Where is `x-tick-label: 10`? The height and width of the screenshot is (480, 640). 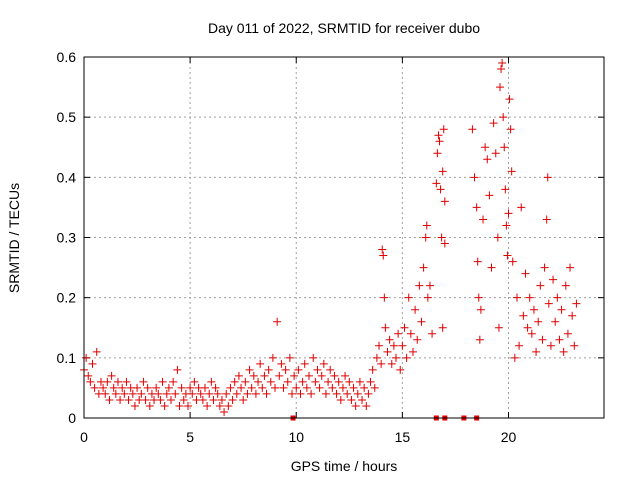
x-tick-label: 10 is located at coordinates (296, 437).